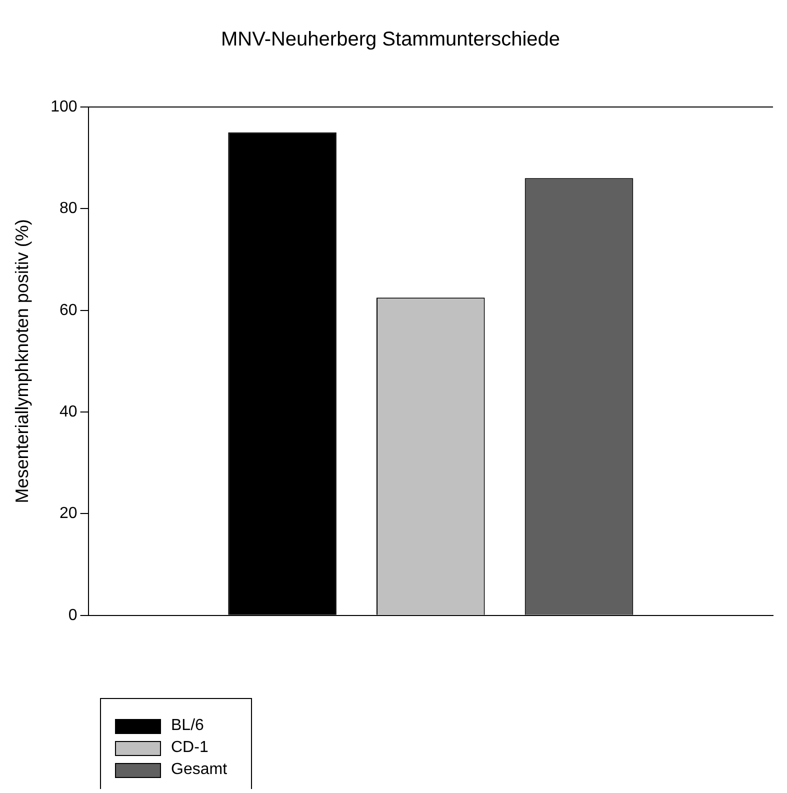  I want to click on y-tick-label: 0, so click(73, 615).